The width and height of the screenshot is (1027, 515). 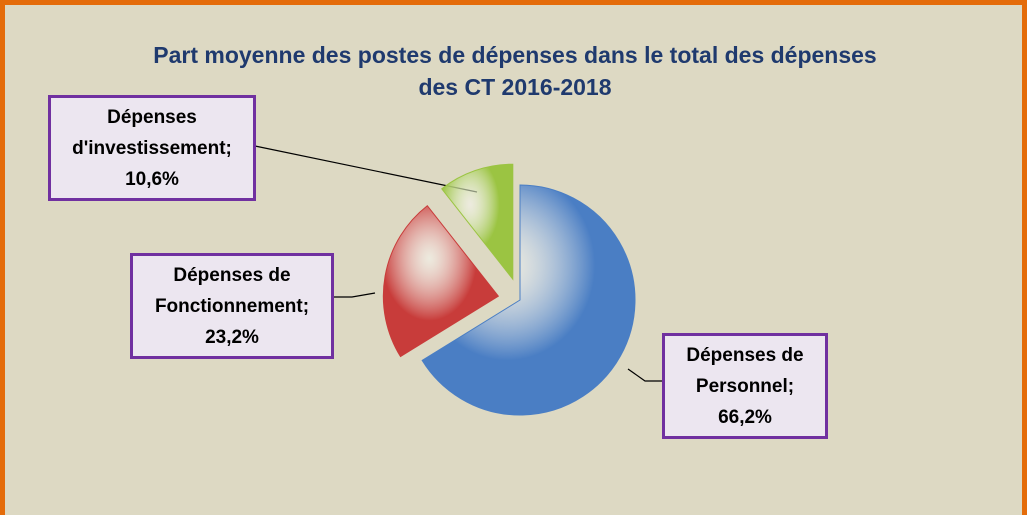 I want to click on data-label: Dépenses d'investissement; 10,6%, so click(x=152, y=148).